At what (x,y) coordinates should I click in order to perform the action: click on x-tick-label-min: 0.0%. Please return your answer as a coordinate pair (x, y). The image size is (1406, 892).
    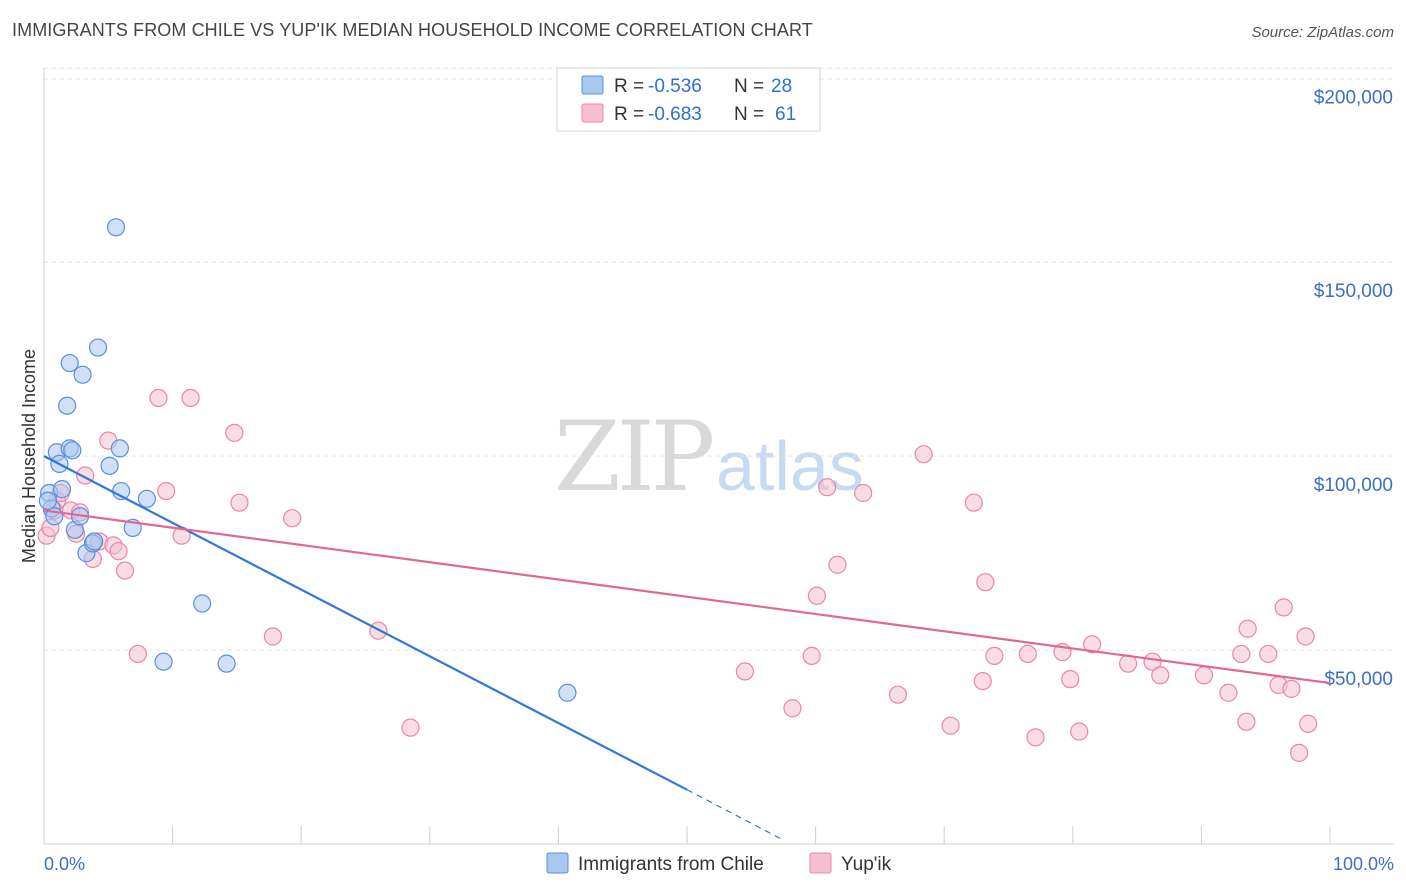
    Looking at the image, I should click on (64, 864).